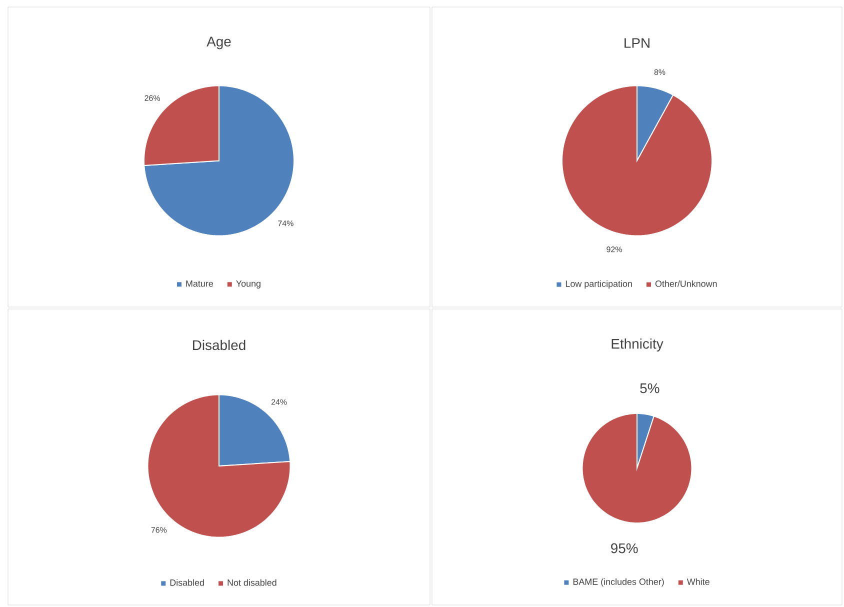 The height and width of the screenshot is (607, 844). I want to click on legend-label: Not disabled, so click(252, 582).